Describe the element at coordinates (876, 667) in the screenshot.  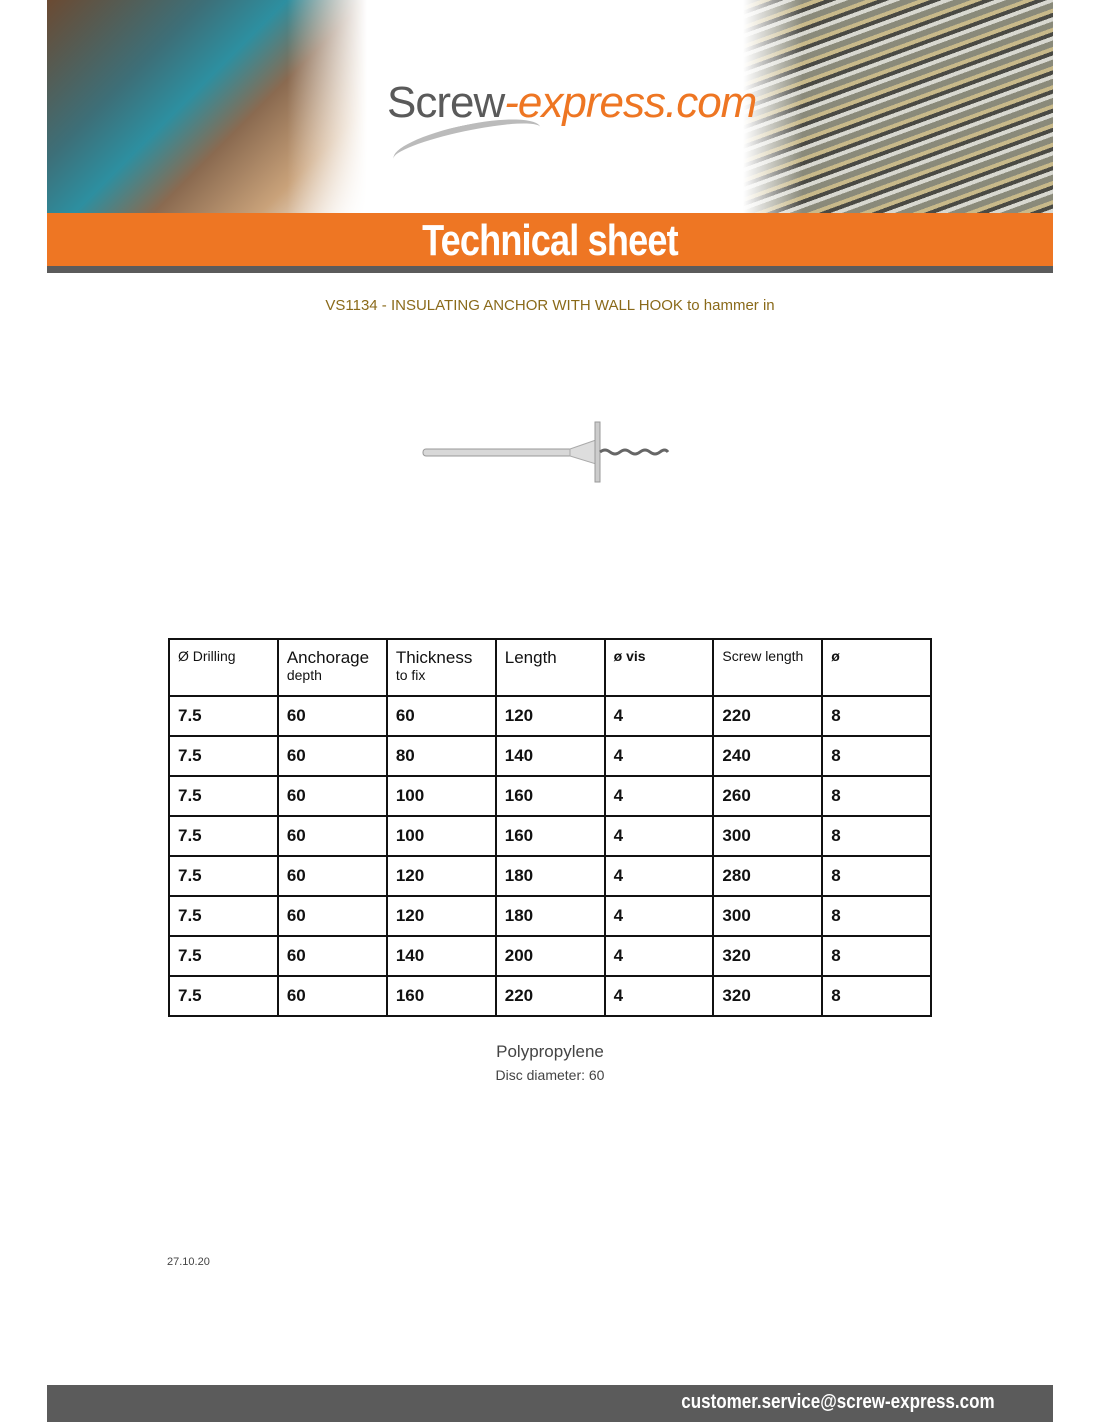
I see `column-header: ø` at that location.